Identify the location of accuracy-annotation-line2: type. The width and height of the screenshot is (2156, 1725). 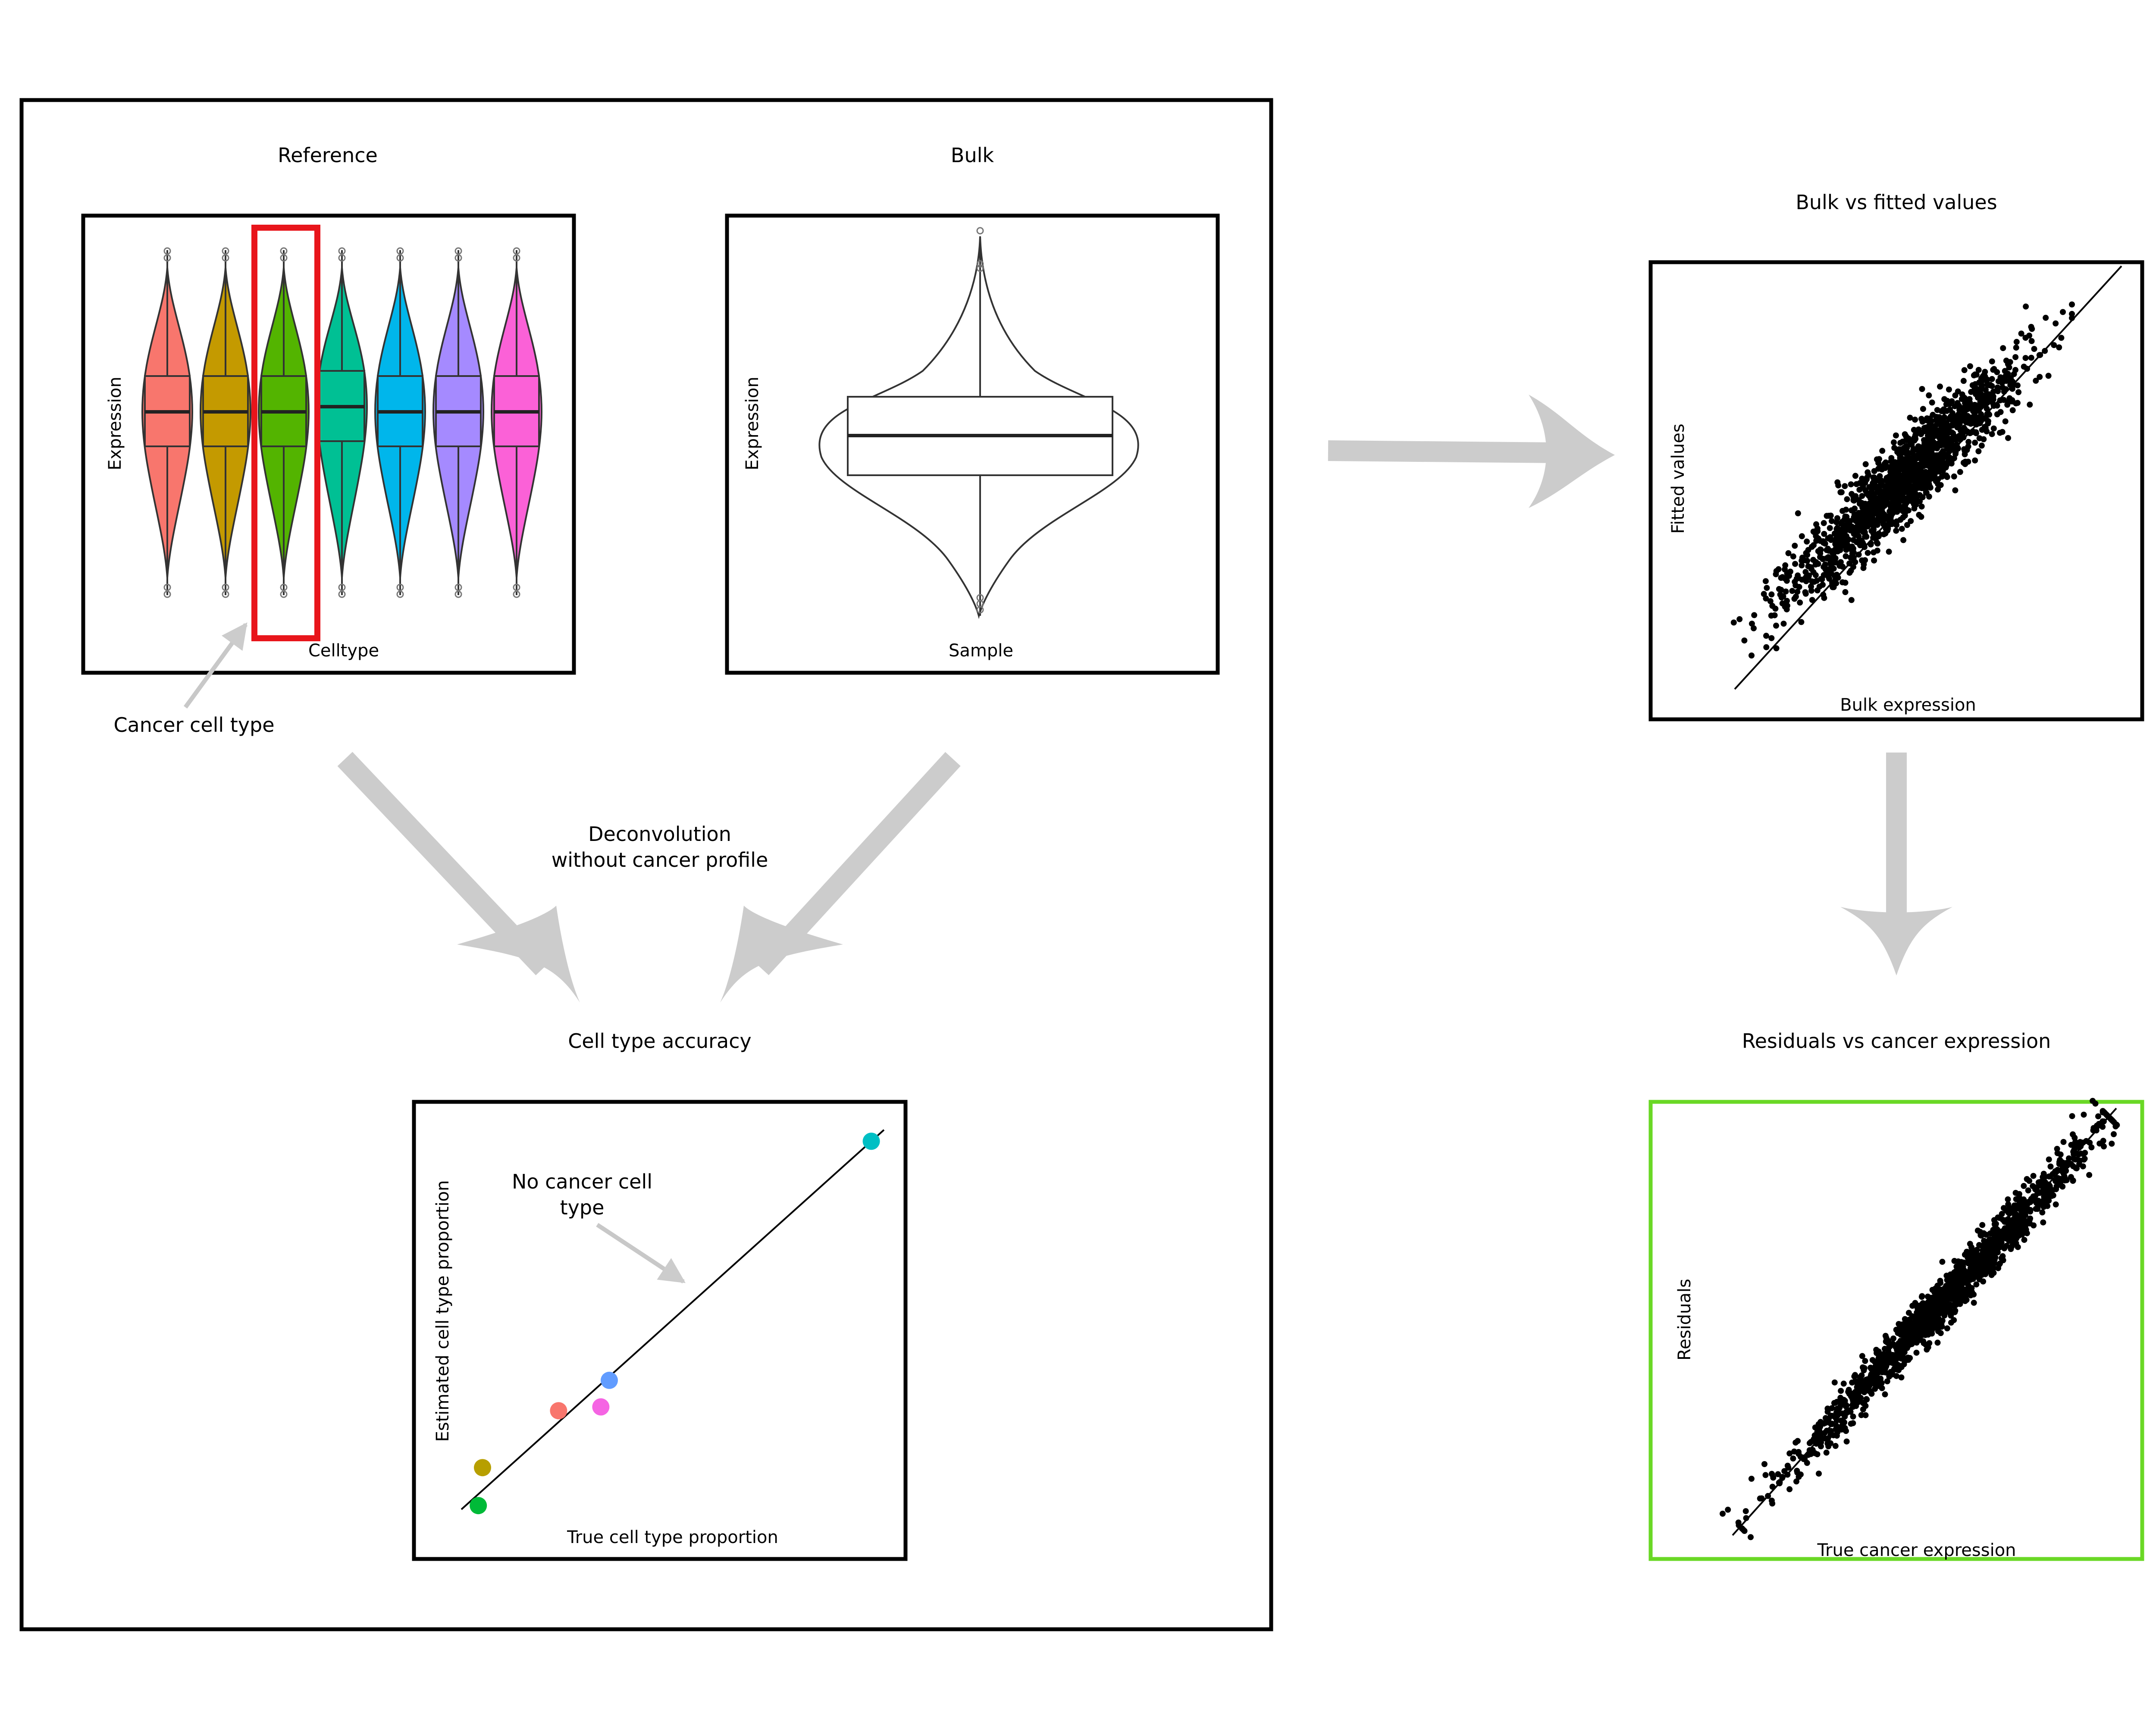
(582, 1207).